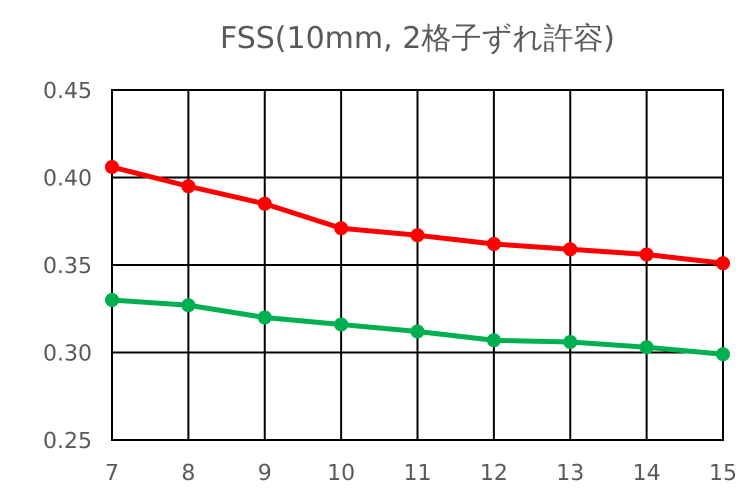 Image resolution: width=740 pixels, height=497 pixels. What do you see at coordinates (341, 473) in the screenshot?
I see `xtick: 10` at bounding box center [341, 473].